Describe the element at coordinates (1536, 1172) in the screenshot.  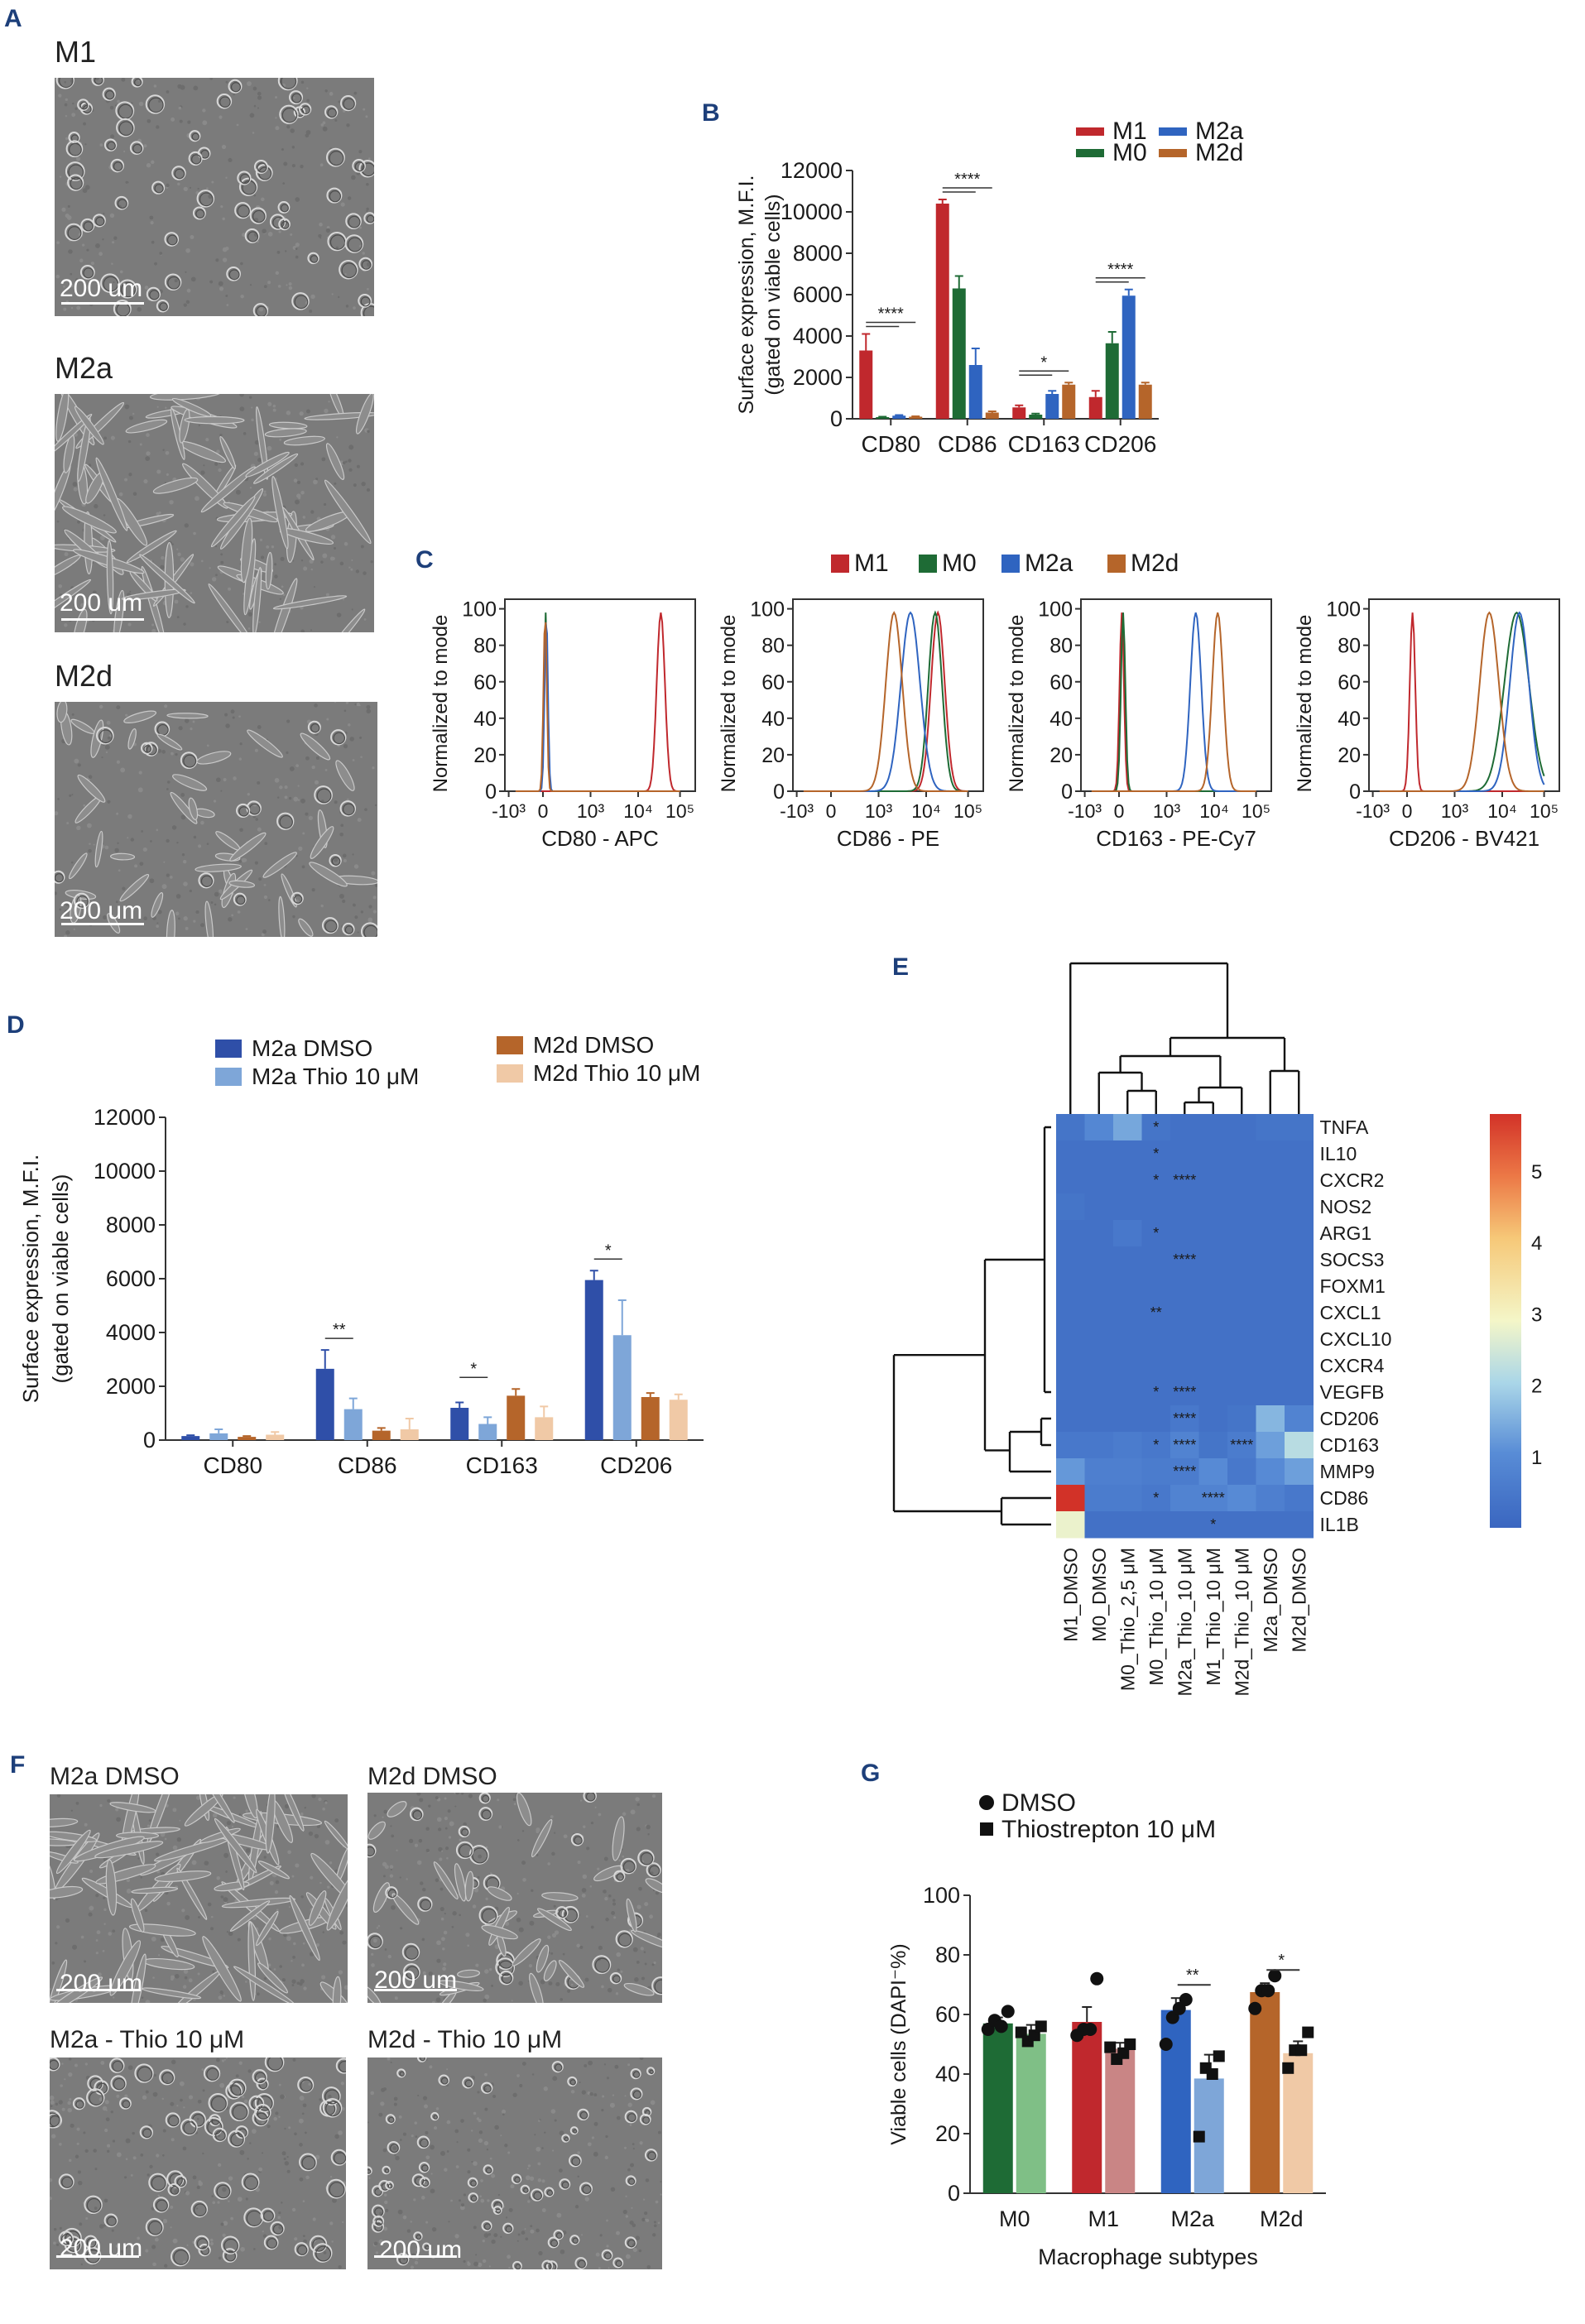
I see `colorbar-tick-label: 5` at that location.